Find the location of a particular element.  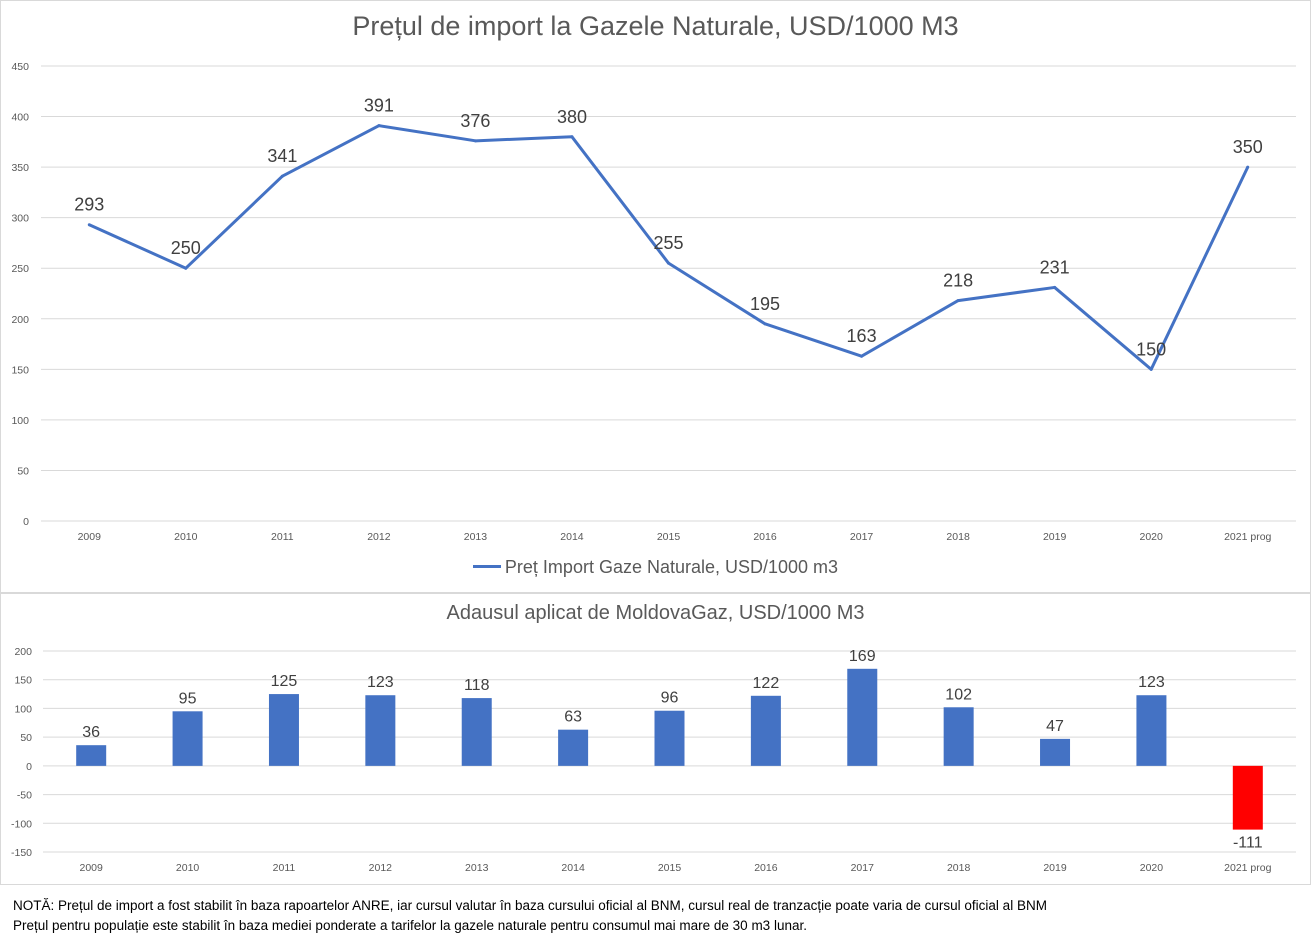

y-tick-label: 450 is located at coordinates (20, 67).